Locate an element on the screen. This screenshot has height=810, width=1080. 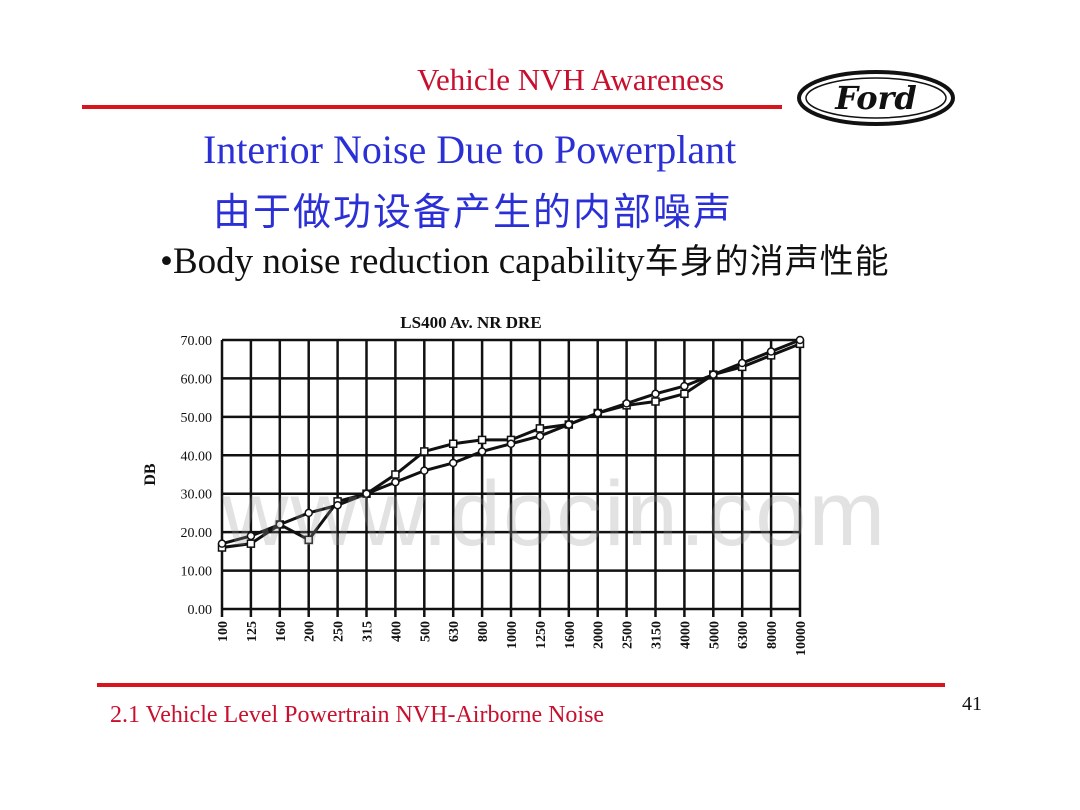
x-tick-label: 5000 is located at coordinates (714, 635).